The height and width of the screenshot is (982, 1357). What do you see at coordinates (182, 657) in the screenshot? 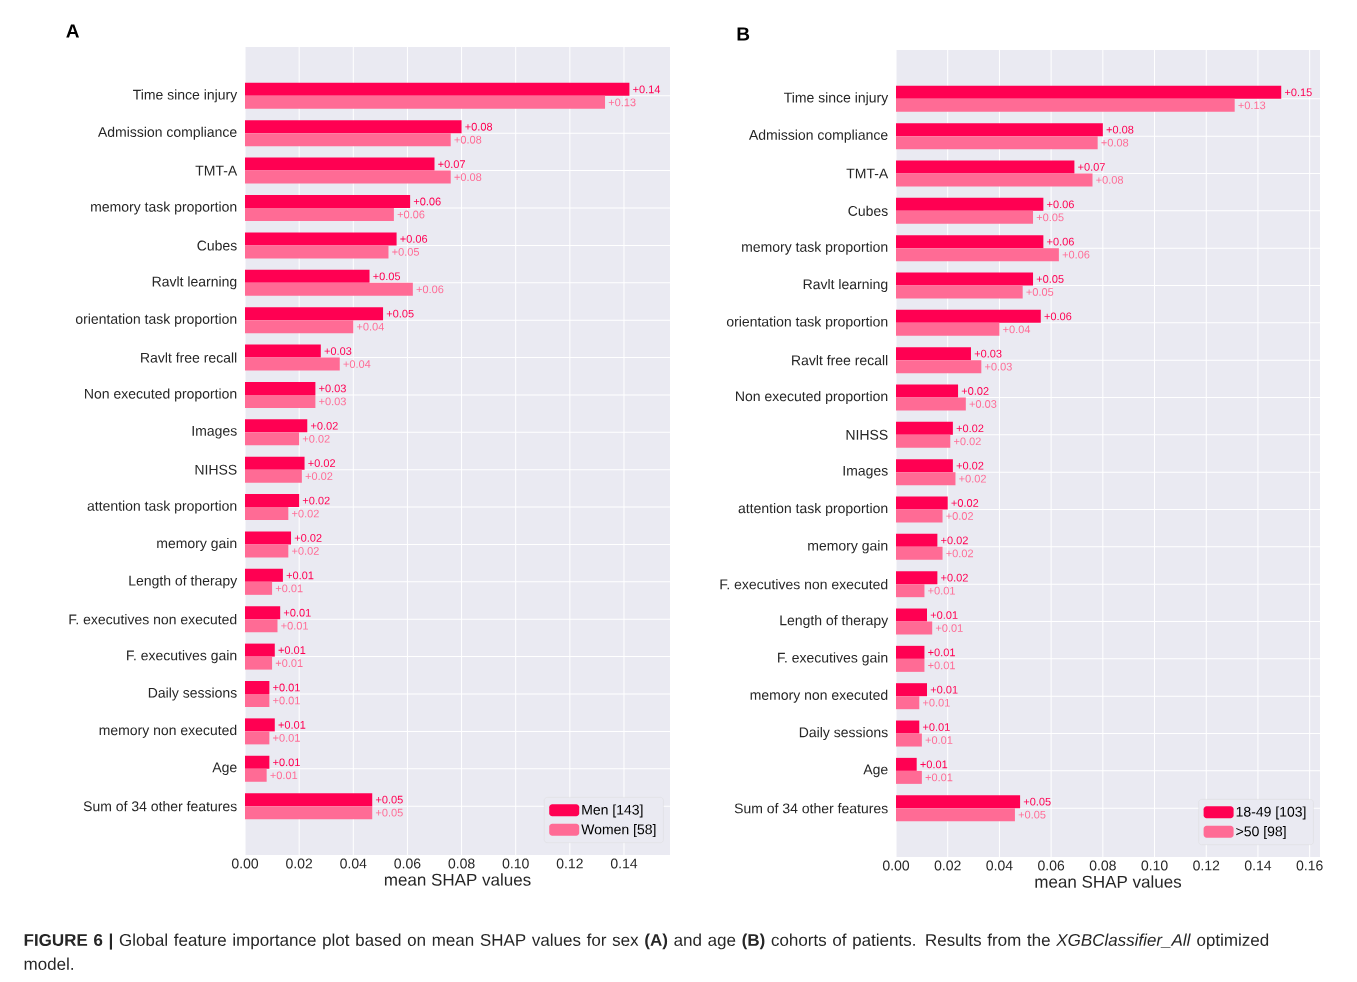
I see `y-tick-label: F. executives gain` at bounding box center [182, 657].